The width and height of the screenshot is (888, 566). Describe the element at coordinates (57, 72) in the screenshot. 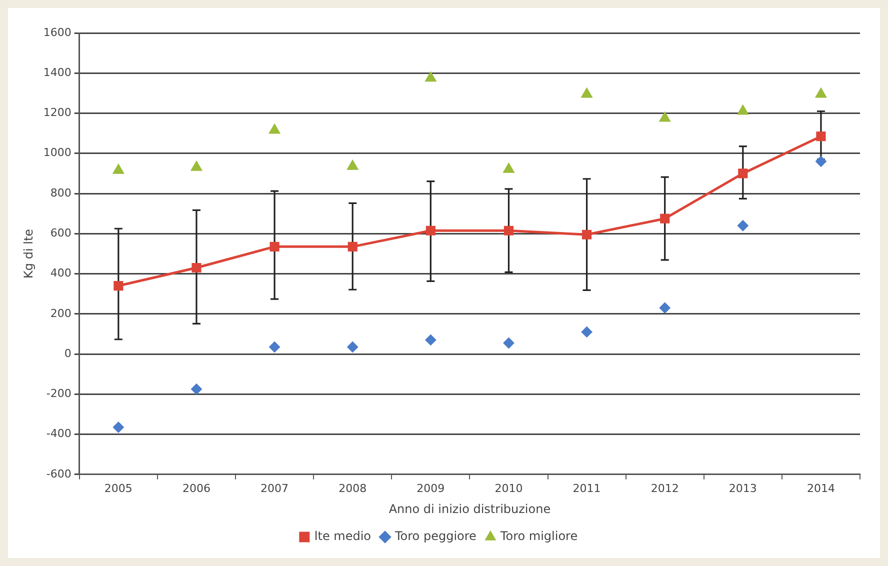

I see `y-tick-label: 1400` at that location.